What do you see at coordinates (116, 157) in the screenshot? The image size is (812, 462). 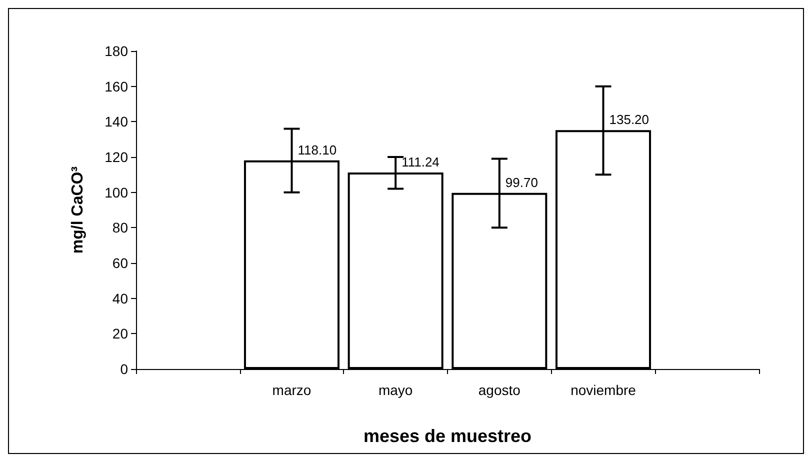 I see `y-tick-label: 120` at bounding box center [116, 157].